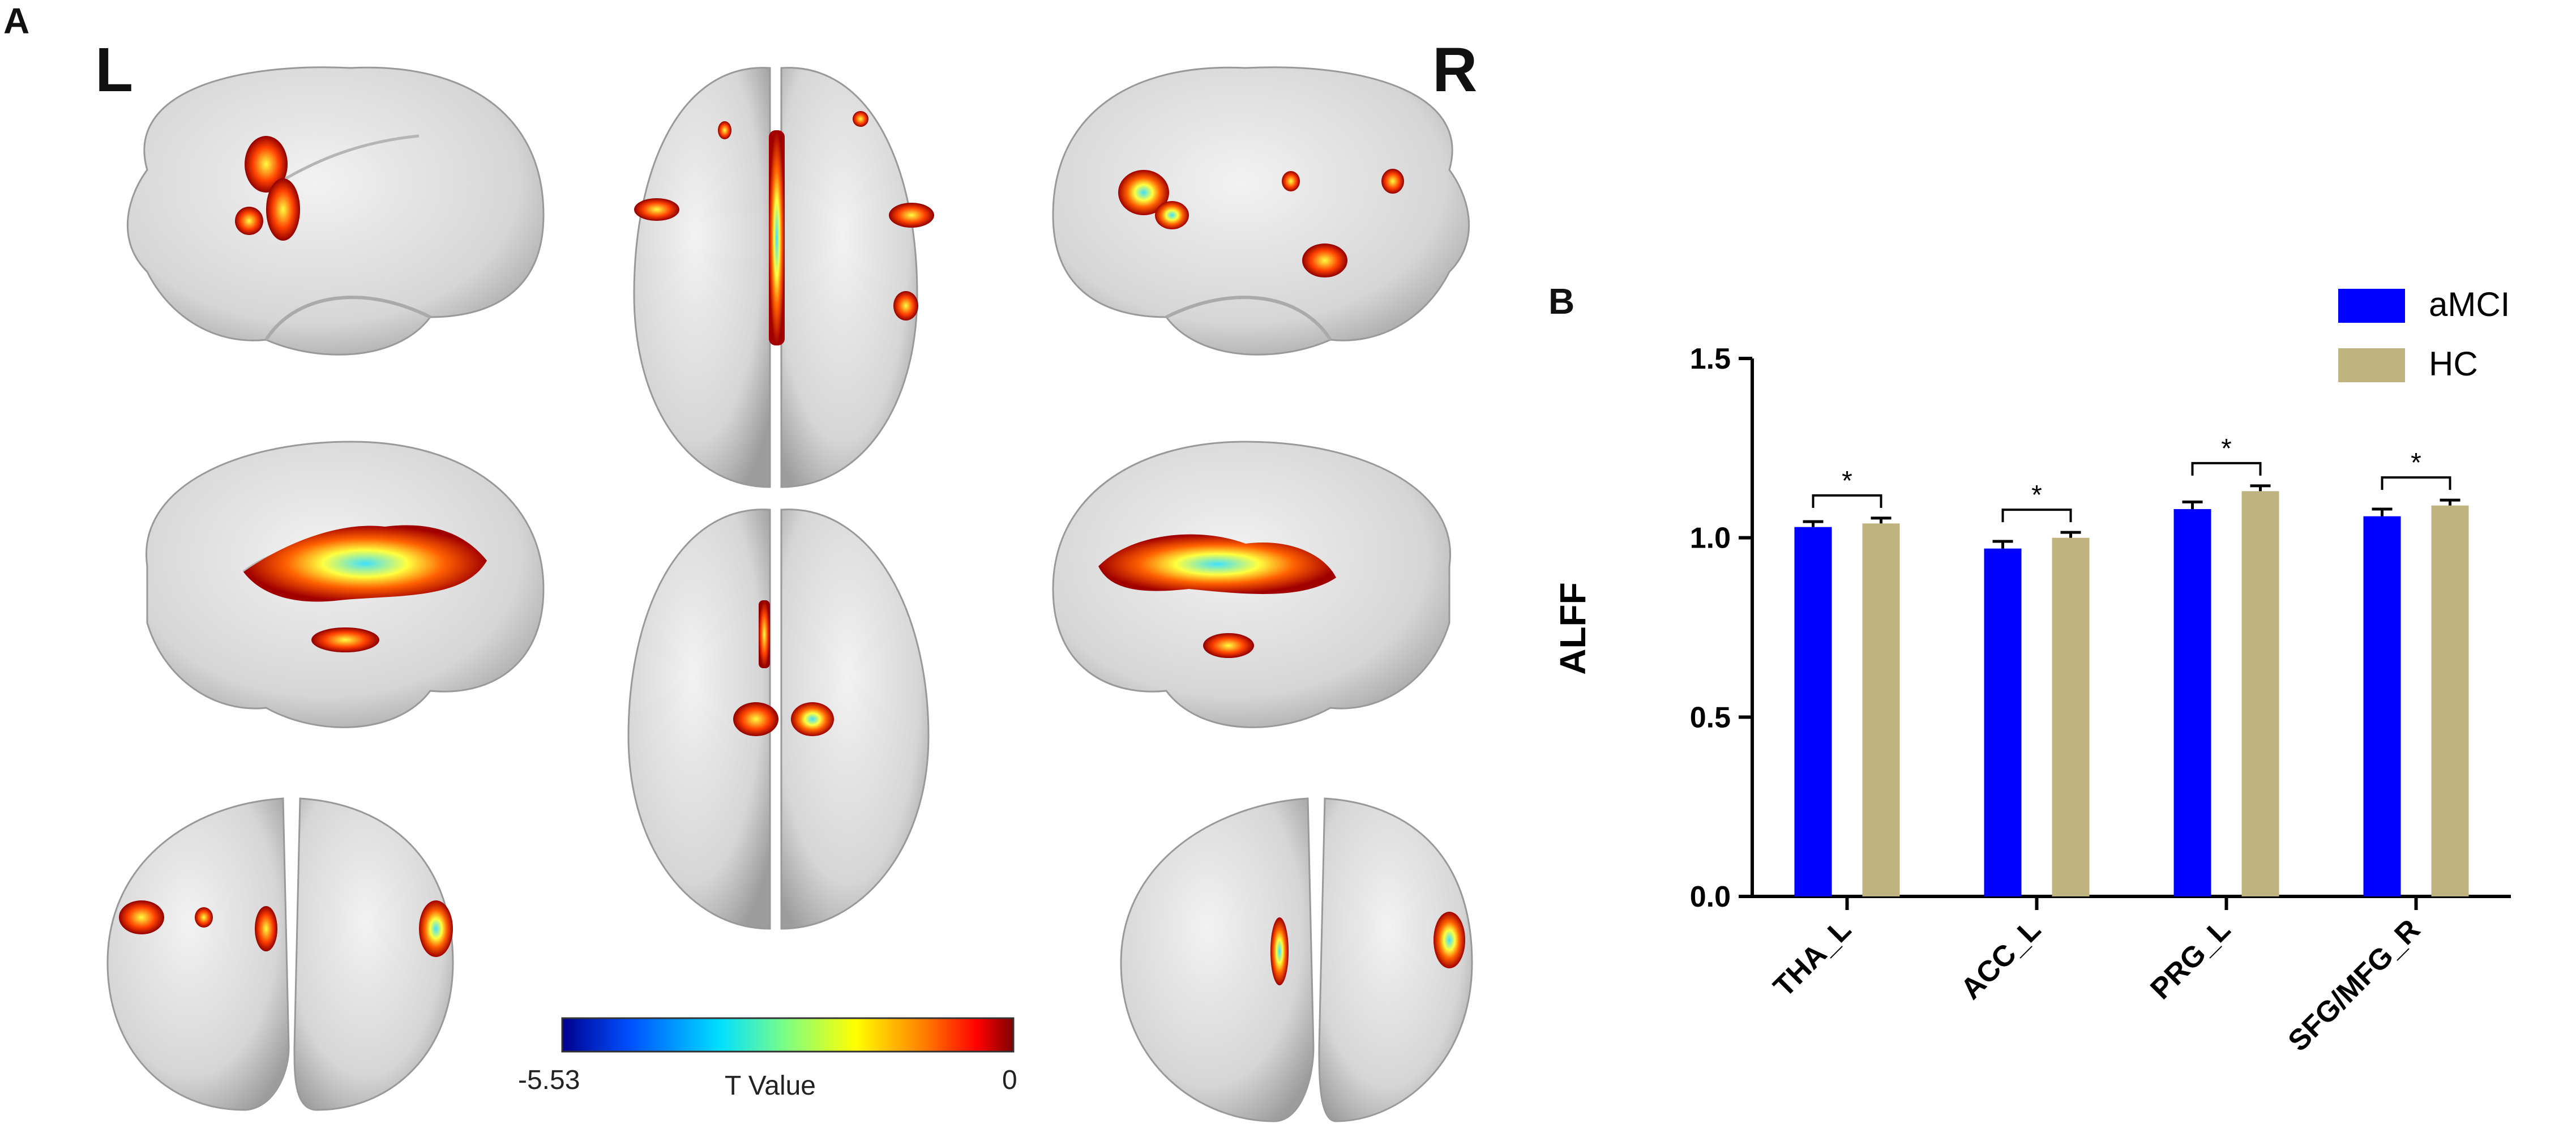 Image resolution: width=2576 pixels, height=1132 pixels. Describe the element at coordinates (1572, 628) in the screenshot. I see `y-axis-label: ALFF` at that location.